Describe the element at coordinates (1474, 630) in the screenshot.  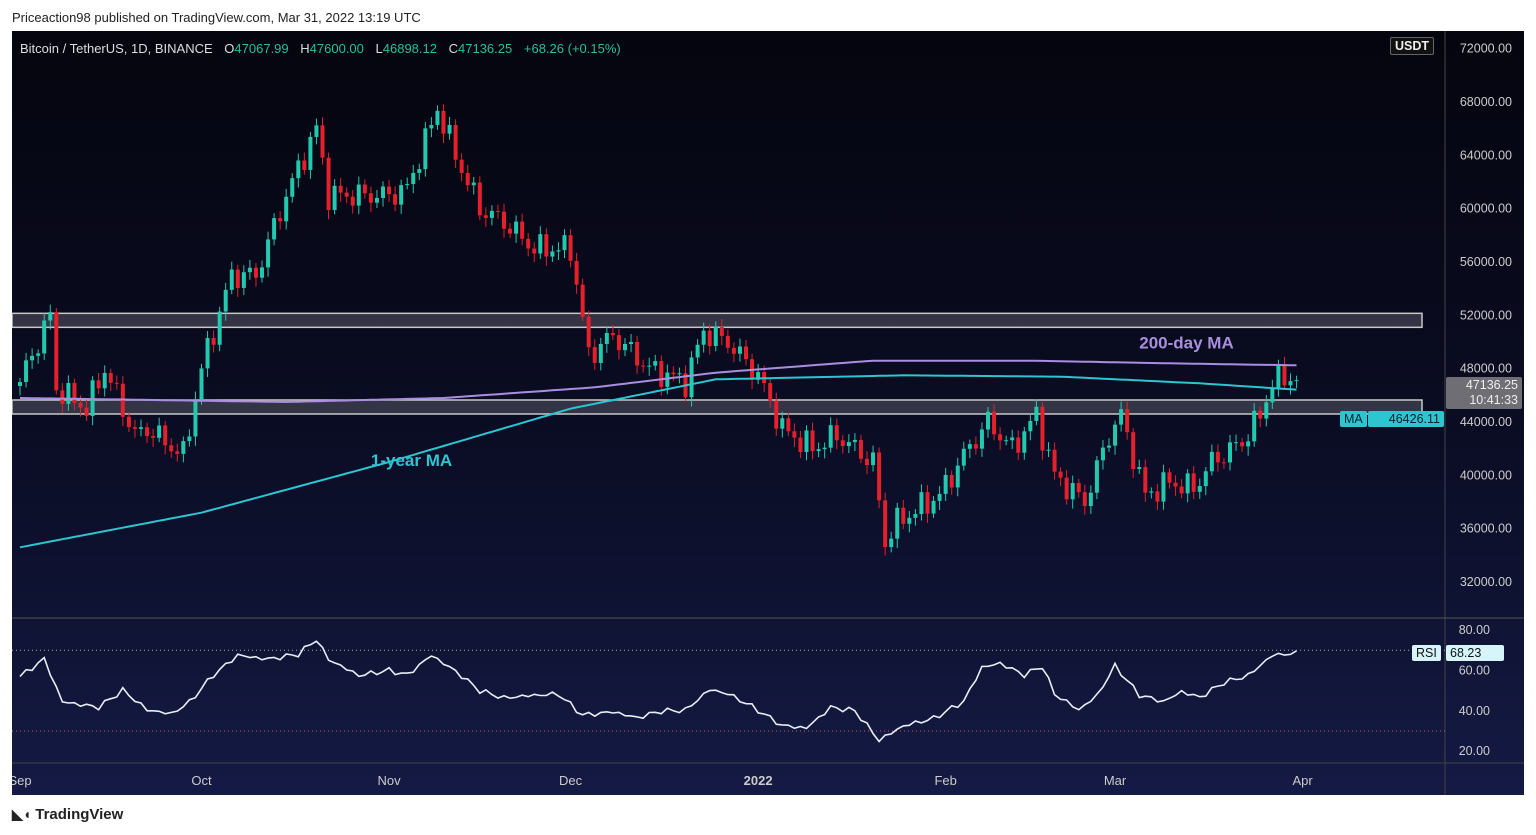
I see `rsi-tick-label: 80.00` at that location.